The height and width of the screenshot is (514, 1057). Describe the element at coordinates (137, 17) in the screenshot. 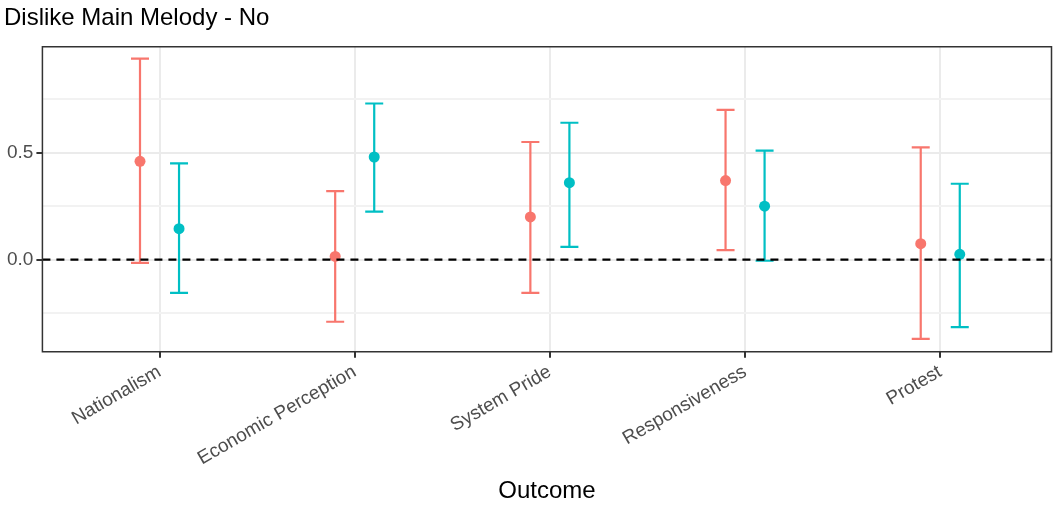

I see `chart-title: Dislike Main Melody - No` at that location.